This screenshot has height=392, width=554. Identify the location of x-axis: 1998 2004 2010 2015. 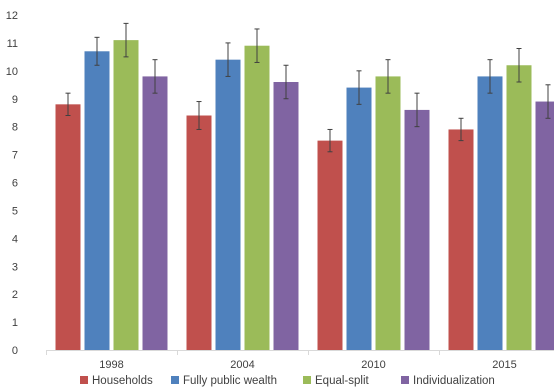
(300, 360).